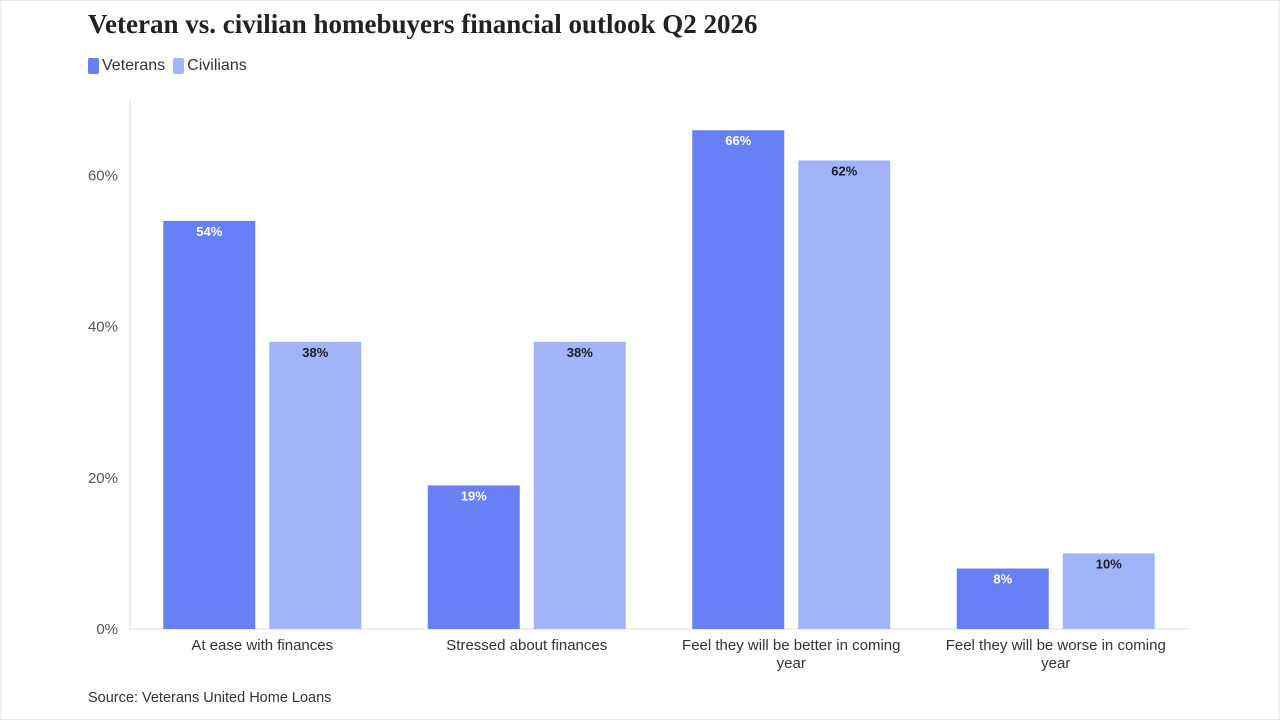 The image size is (1280, 720). I want to click on x-tick-label: Stressed about finances, so click(526, 645).